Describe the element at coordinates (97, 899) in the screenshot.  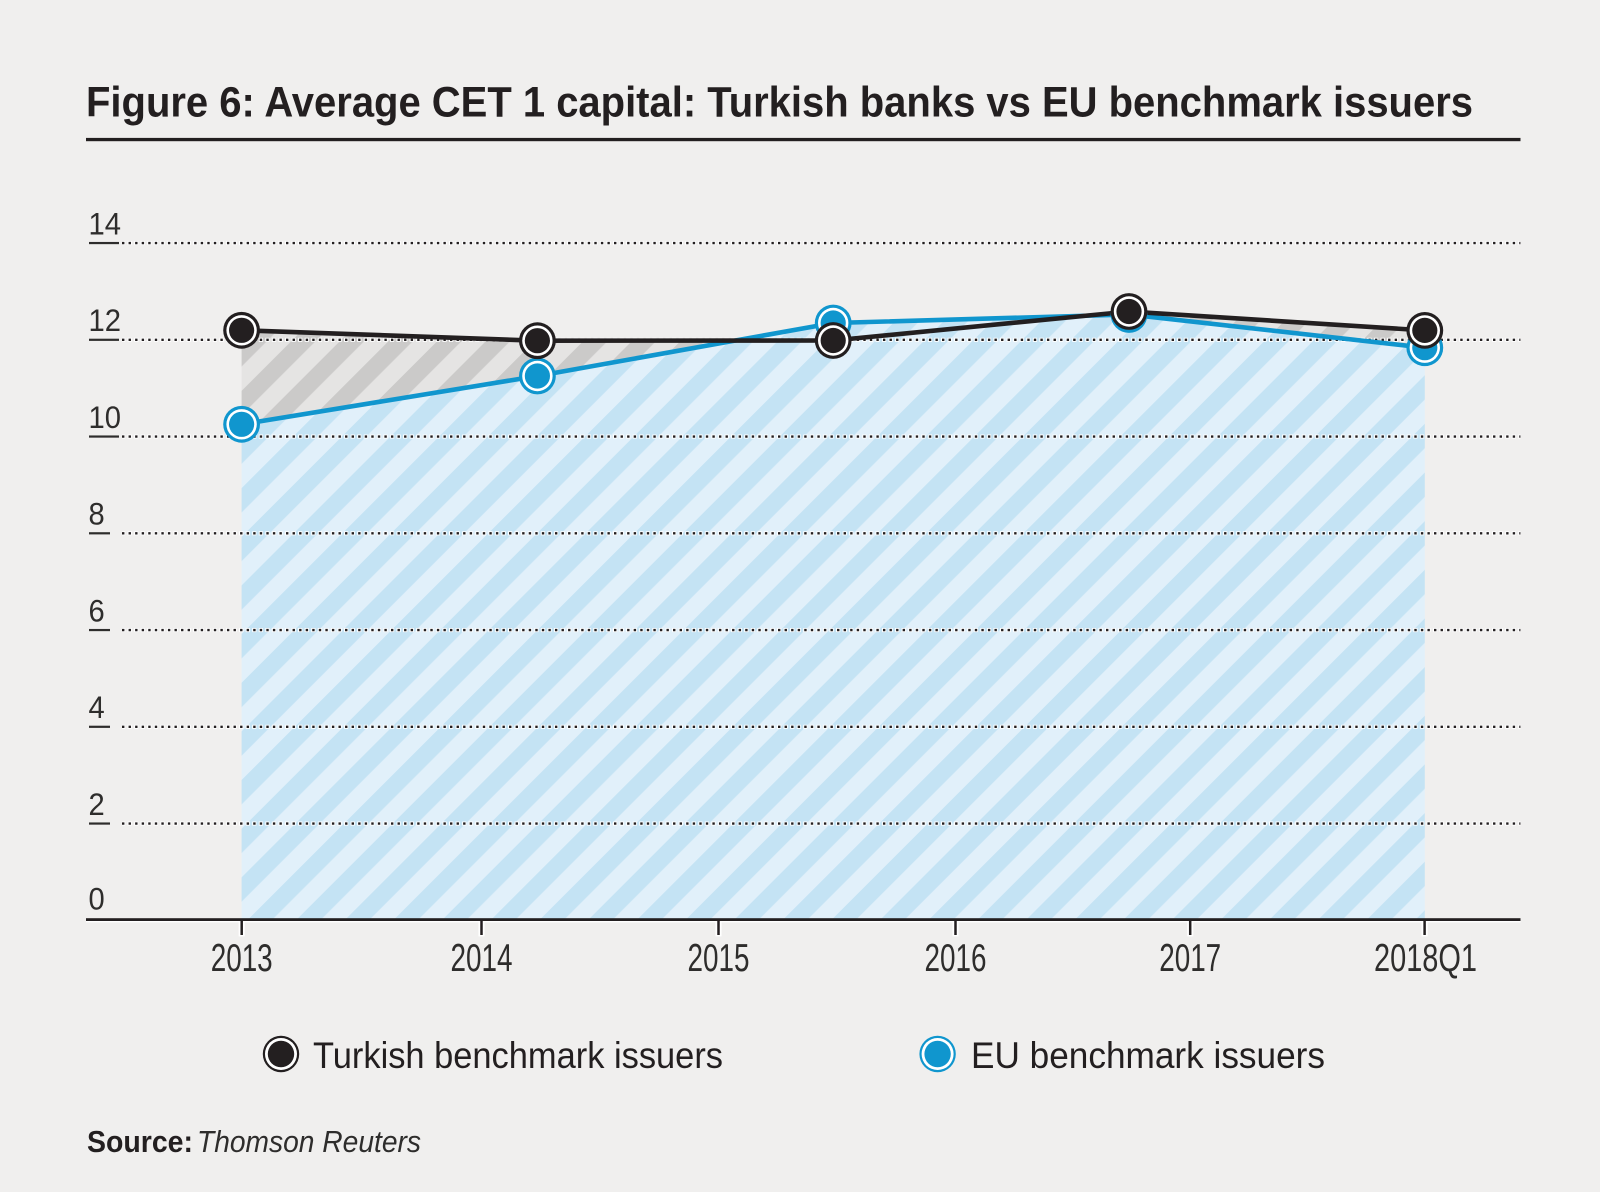
I see `svg-text: 0` at that location.